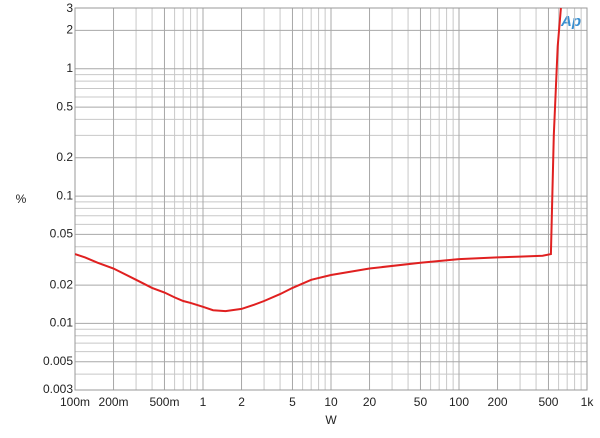 The height and width of the screenshot is (438, 600). I want to click on y-tick-label: 0.003, so click(58, 389).